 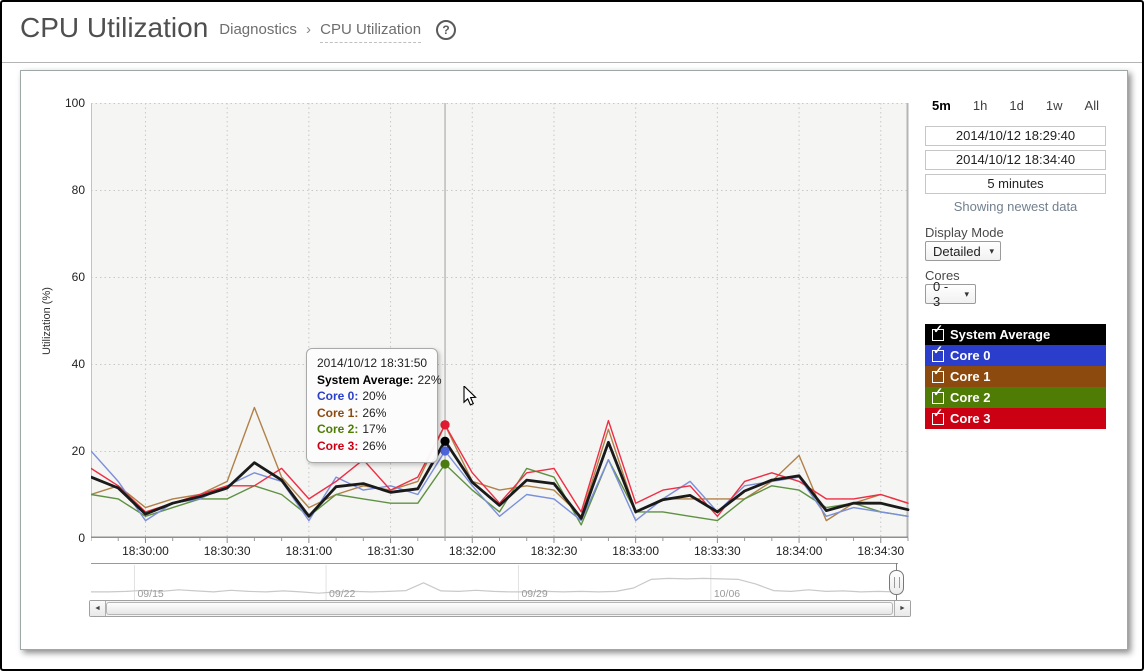 I want to click on system-average-hover-dot, so click(x=445, y=441).